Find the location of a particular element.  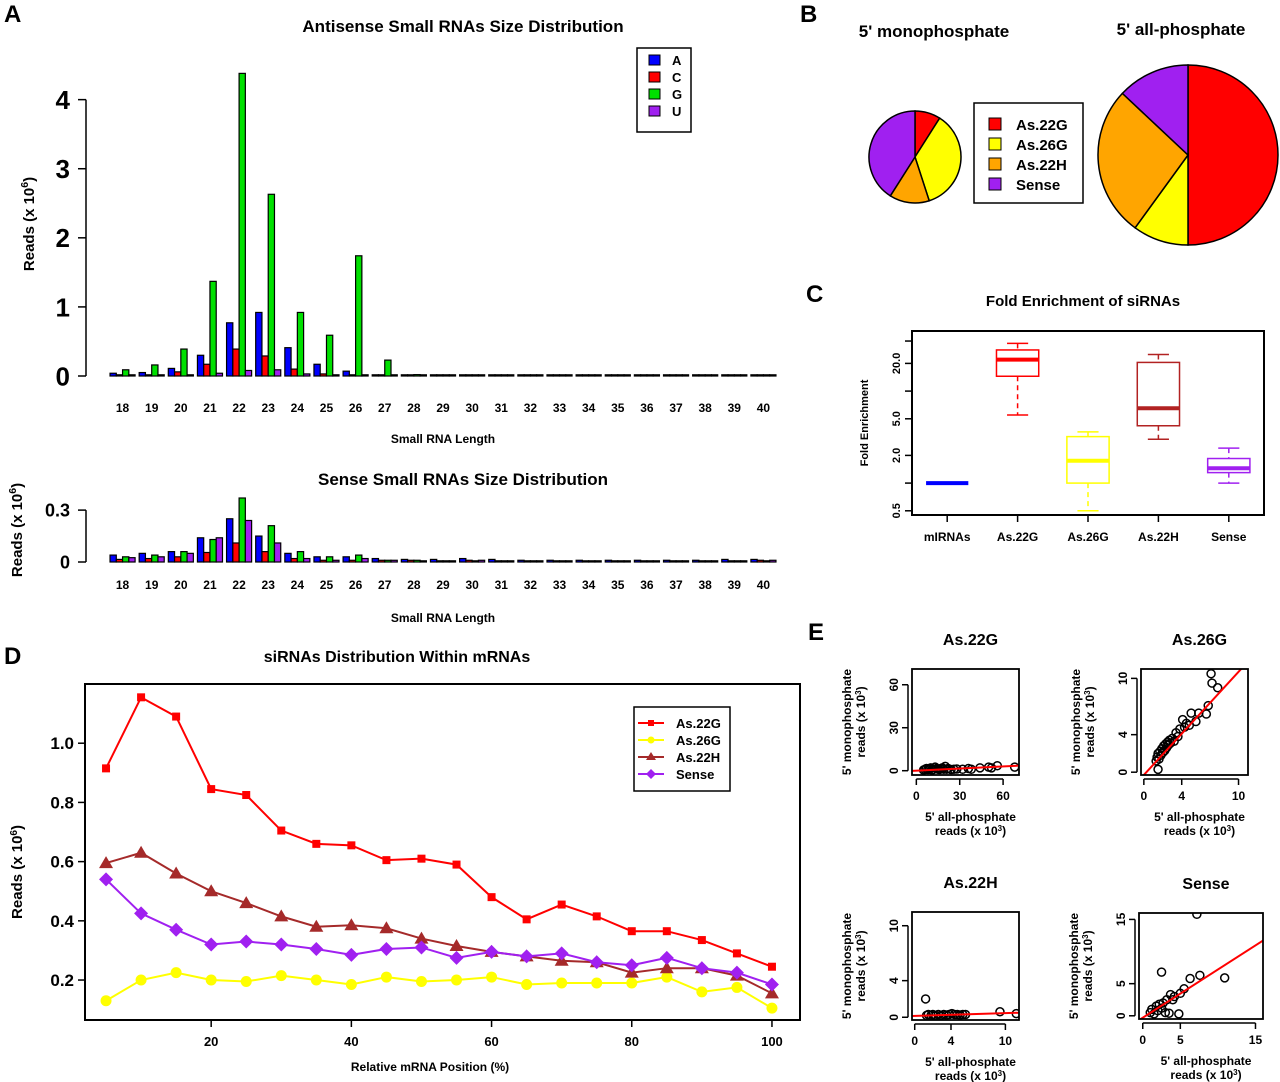

legend-swatch-C is located at coordinates (654, 77).